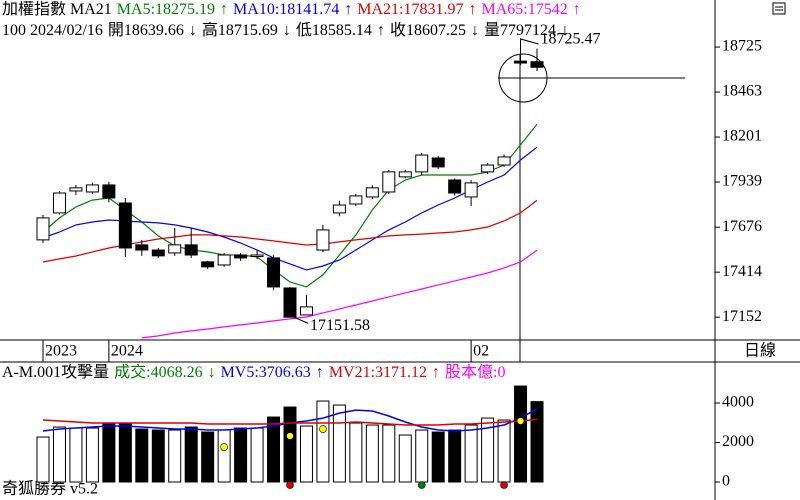  Describe the element at coordinates (301, 320) in the screenshot. I see `low-pointer` at that location.